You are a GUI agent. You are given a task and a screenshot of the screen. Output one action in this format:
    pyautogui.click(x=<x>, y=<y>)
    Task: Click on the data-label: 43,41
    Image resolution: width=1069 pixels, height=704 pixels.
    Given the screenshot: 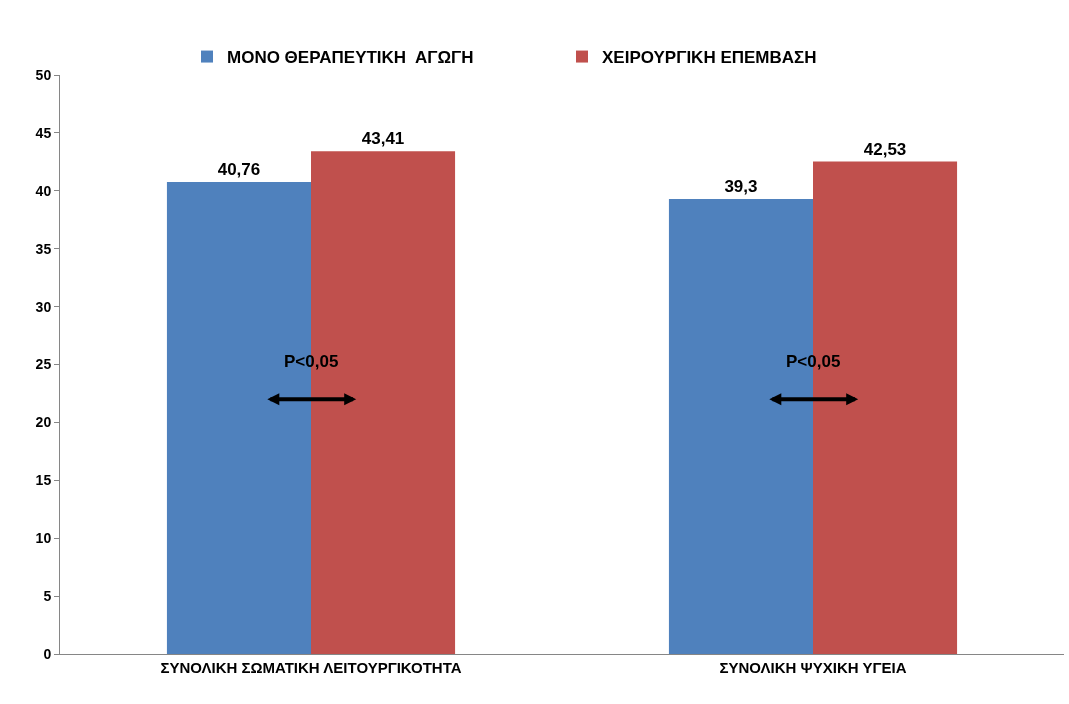 What is the action you would take?
    pyautogui.click(x=383, y=139)
    